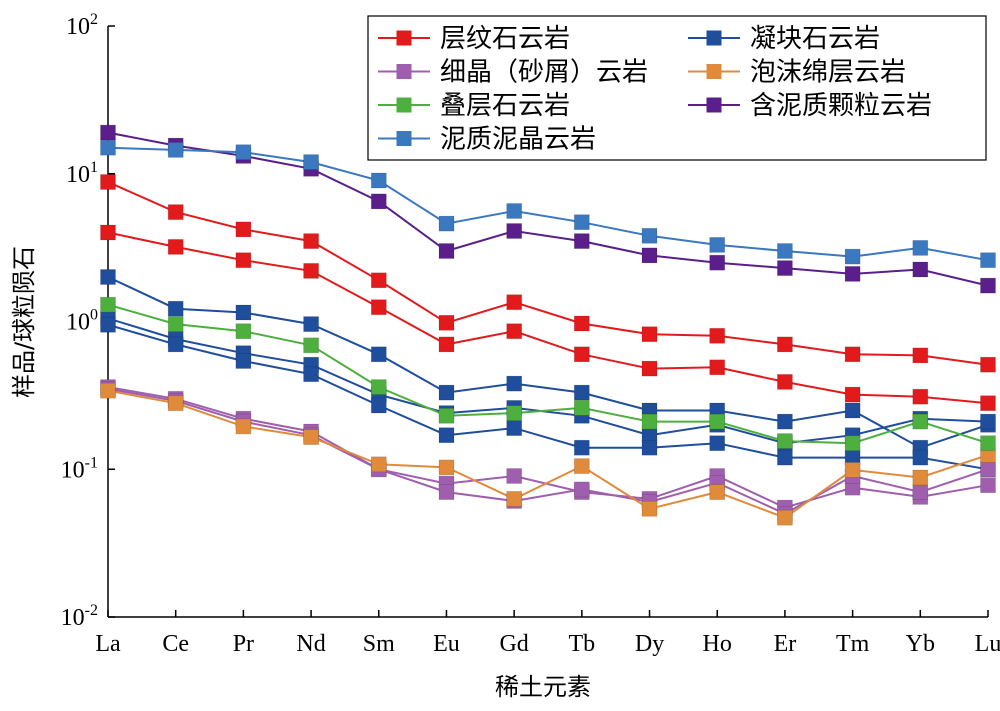 The width and height of the screenshot is (1000, 711). What do you see at coordinates (505, 39) in the screenshot?
I see `legend-label: 层纹石云岩` at bounding box center [505, 39].